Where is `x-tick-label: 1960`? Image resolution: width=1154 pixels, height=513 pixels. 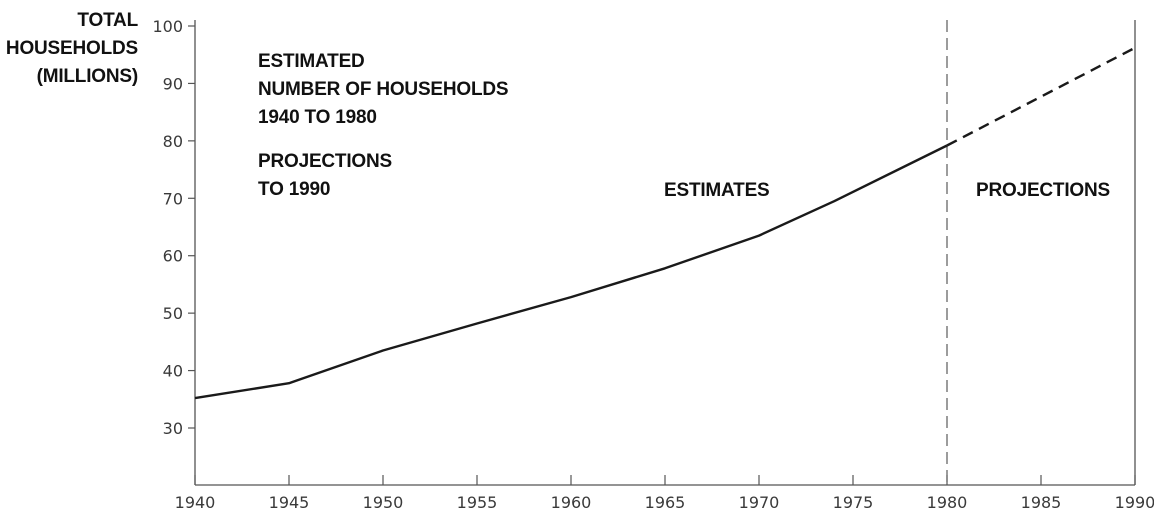 x-tick-label: 1960 is located at coordinates (571, 502).